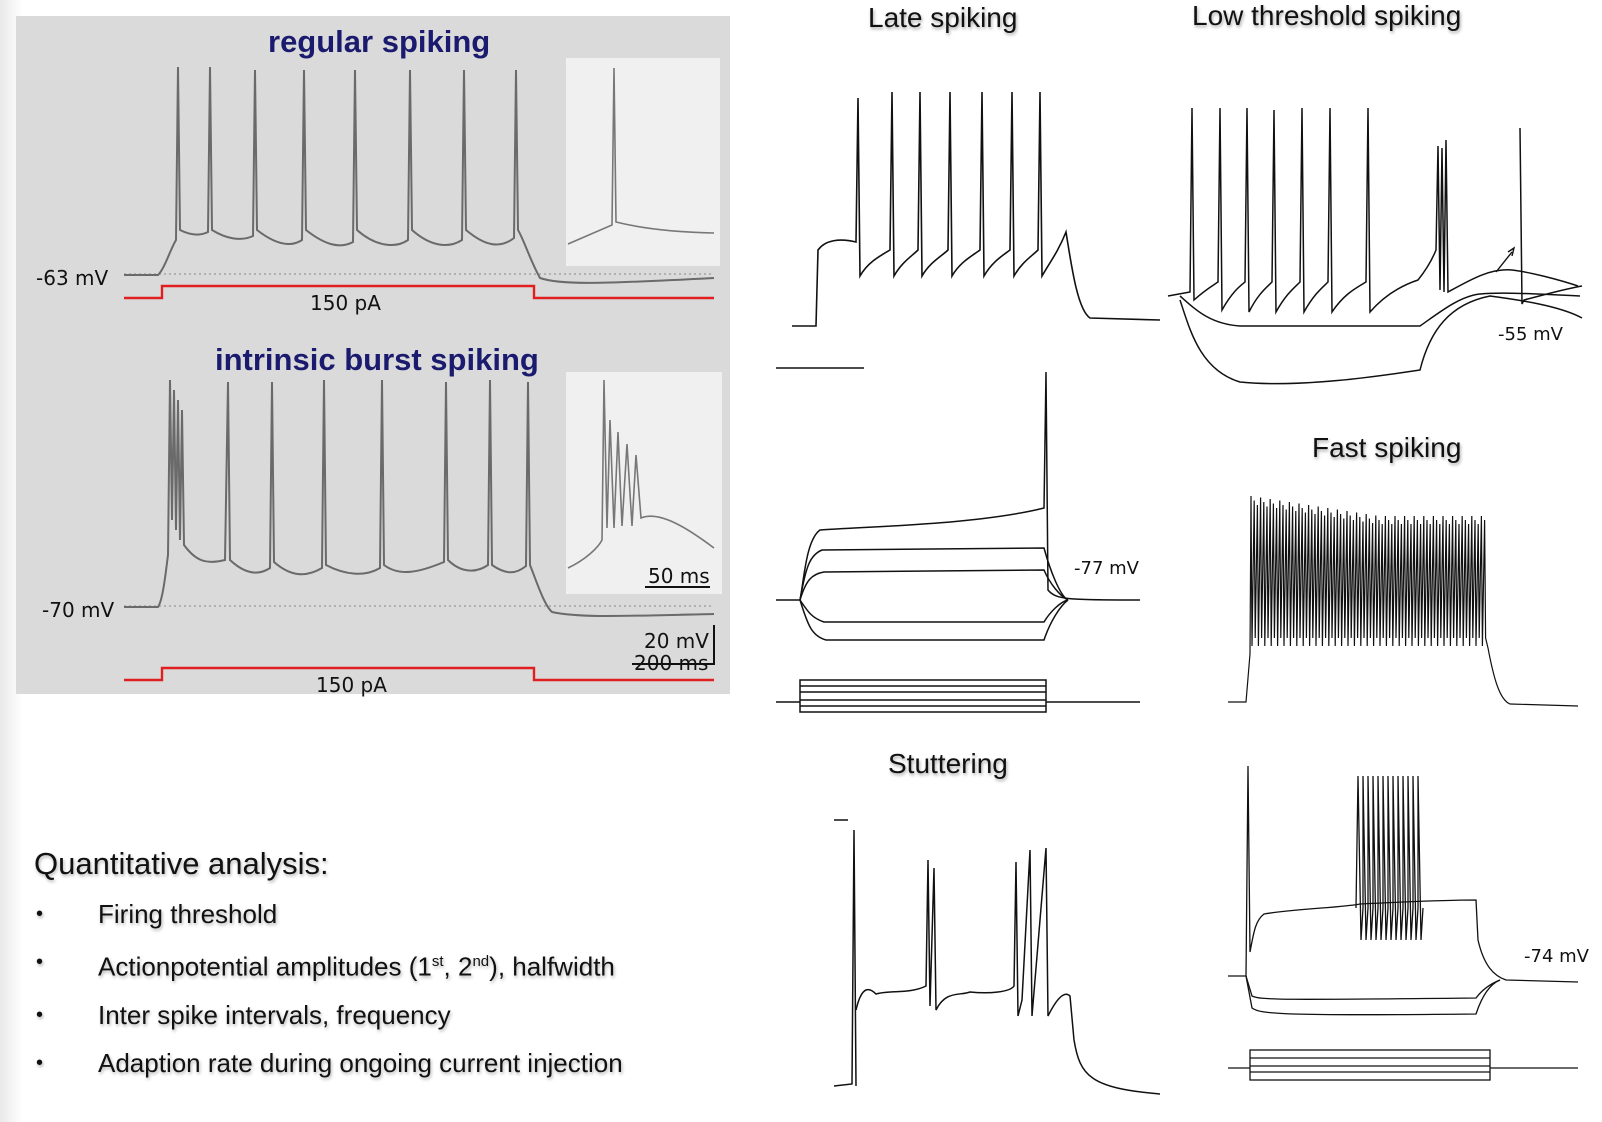  Describe the element at coordinates (78, 610) in the screenshot. I see `burst-rest-label: -70 mV` at that location.